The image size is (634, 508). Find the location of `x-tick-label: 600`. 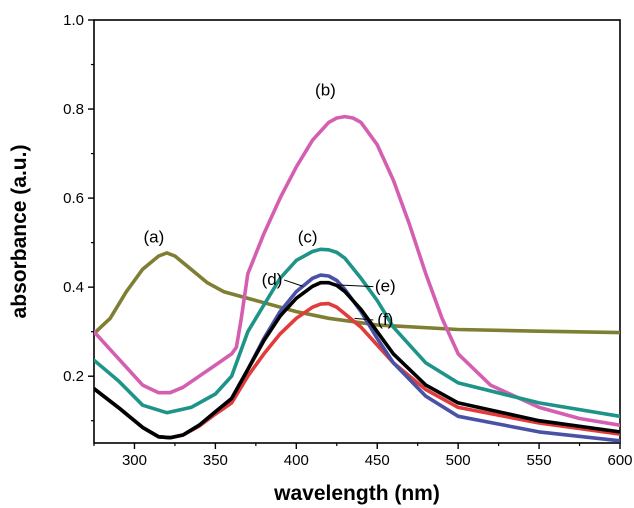

x-tick-label: 600 is located at coordinates (619, 460).